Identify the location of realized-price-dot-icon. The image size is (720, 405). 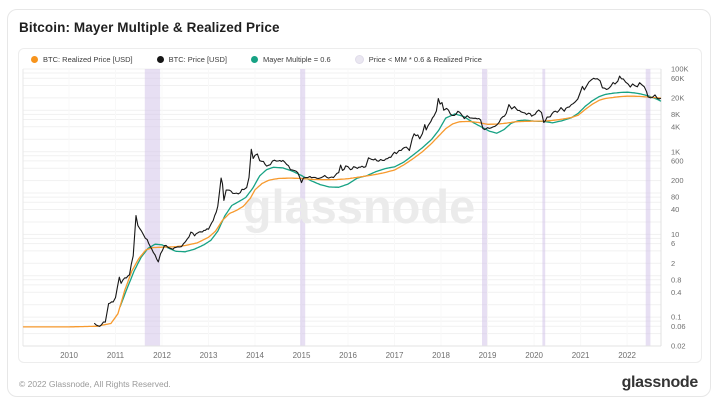
(34, 59).